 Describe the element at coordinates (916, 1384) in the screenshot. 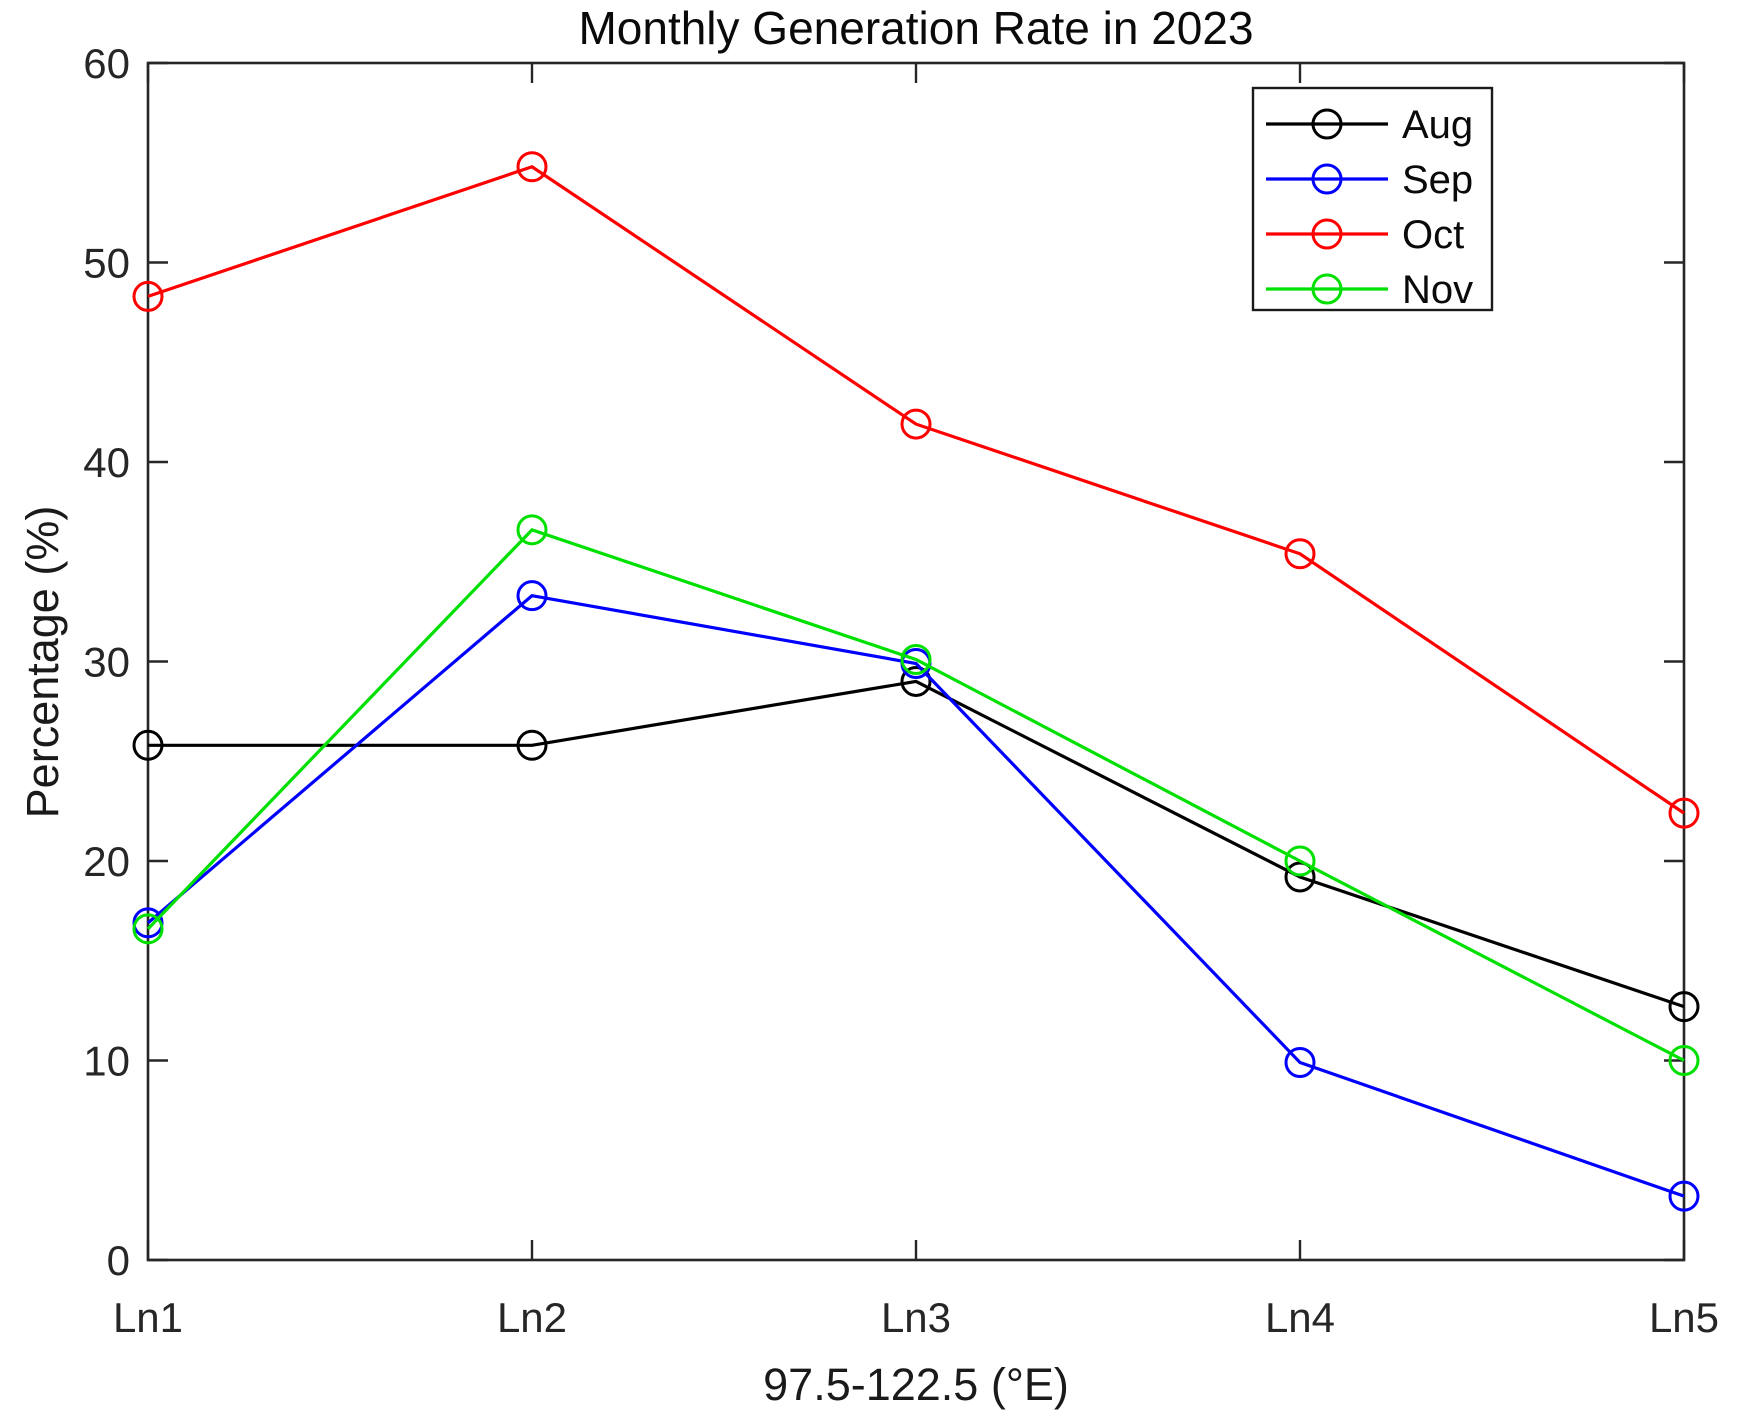

I see `x-axis-label: 97.5-122.5 (°E)` at that location.